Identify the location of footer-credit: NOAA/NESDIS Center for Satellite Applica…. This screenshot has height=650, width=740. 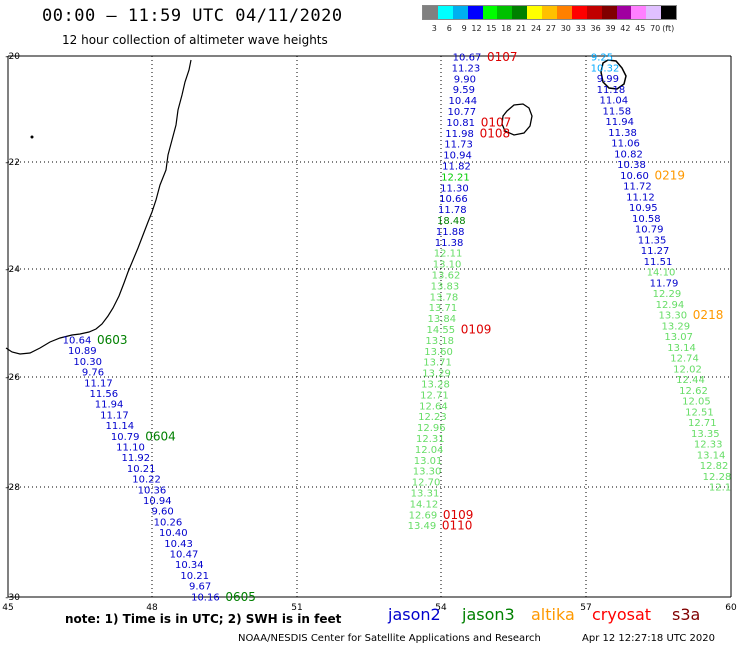
(389, 638).